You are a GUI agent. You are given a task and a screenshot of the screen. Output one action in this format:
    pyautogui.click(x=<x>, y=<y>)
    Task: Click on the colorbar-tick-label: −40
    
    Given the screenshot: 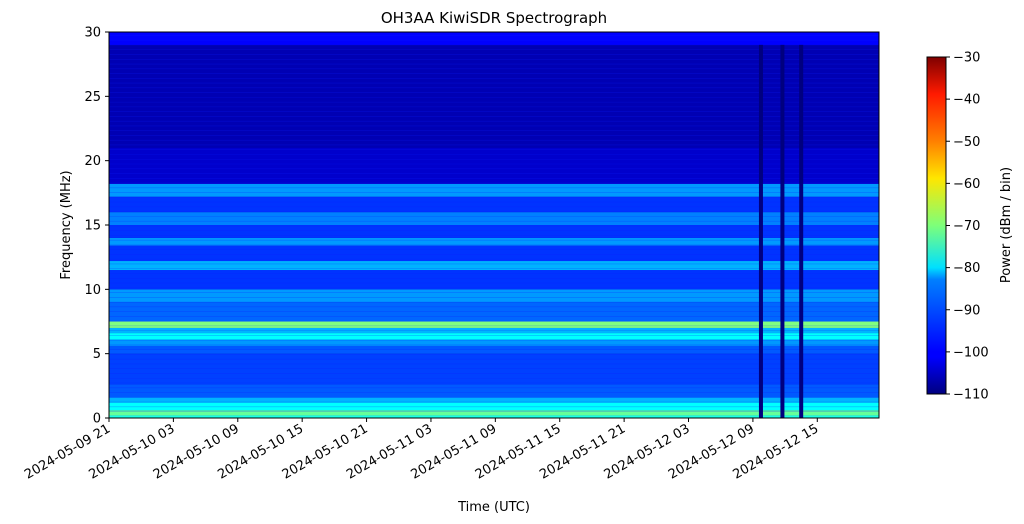 What is the action you would take?
    pyautogui.click(x=966, y=100)
    